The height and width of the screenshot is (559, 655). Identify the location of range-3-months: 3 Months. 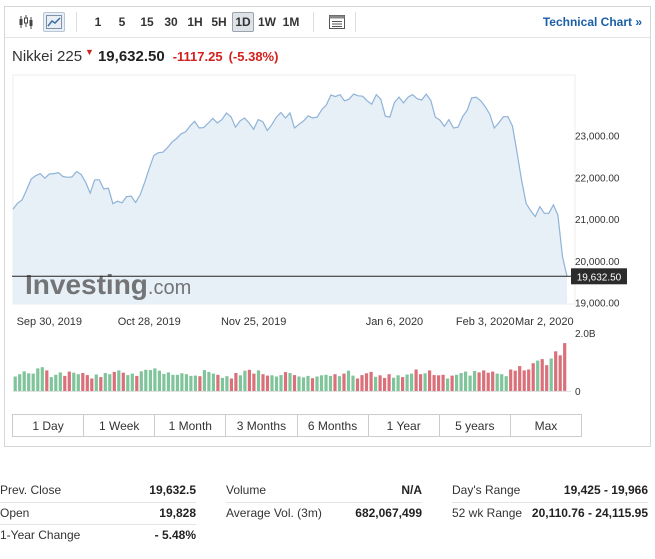
(262, 425).